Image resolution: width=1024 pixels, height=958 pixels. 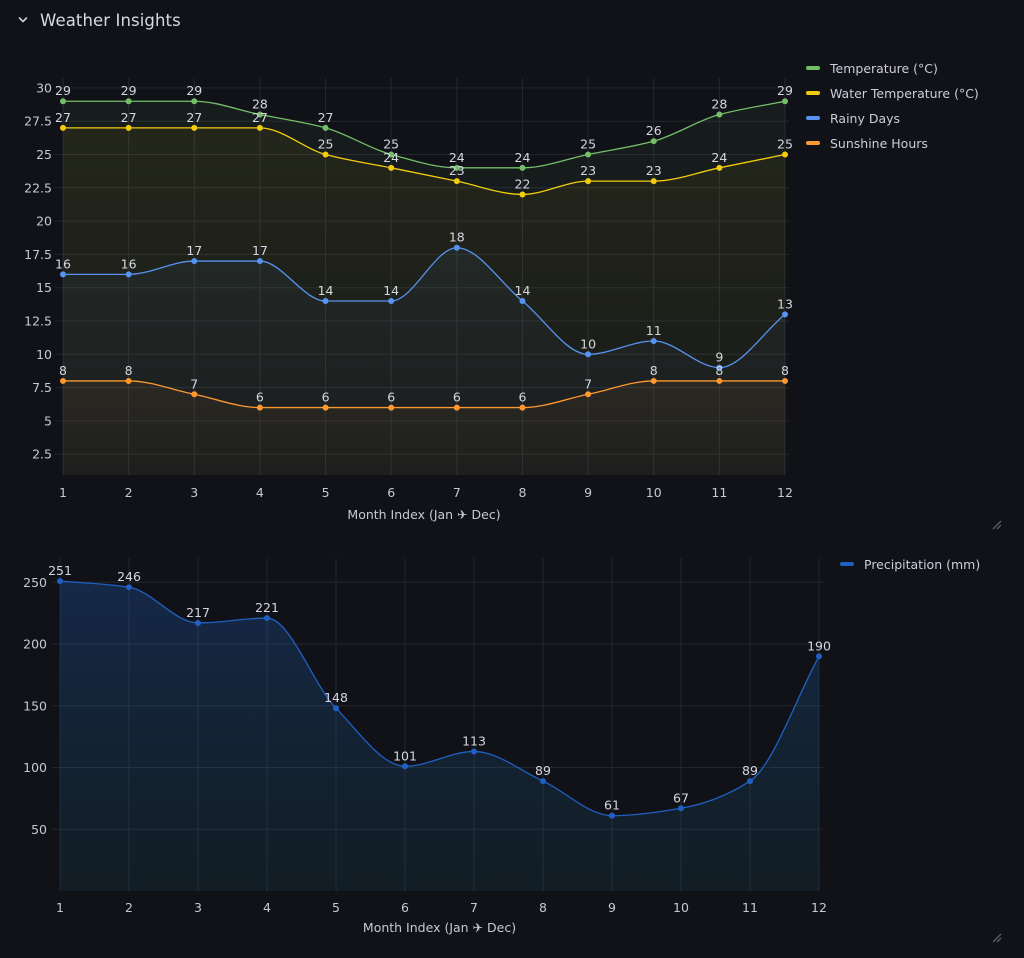 What do you see at coordinates (326, 117) in the screenshot?
I see `temperature-c-data-label: 27` at bounding box center [326, 117].